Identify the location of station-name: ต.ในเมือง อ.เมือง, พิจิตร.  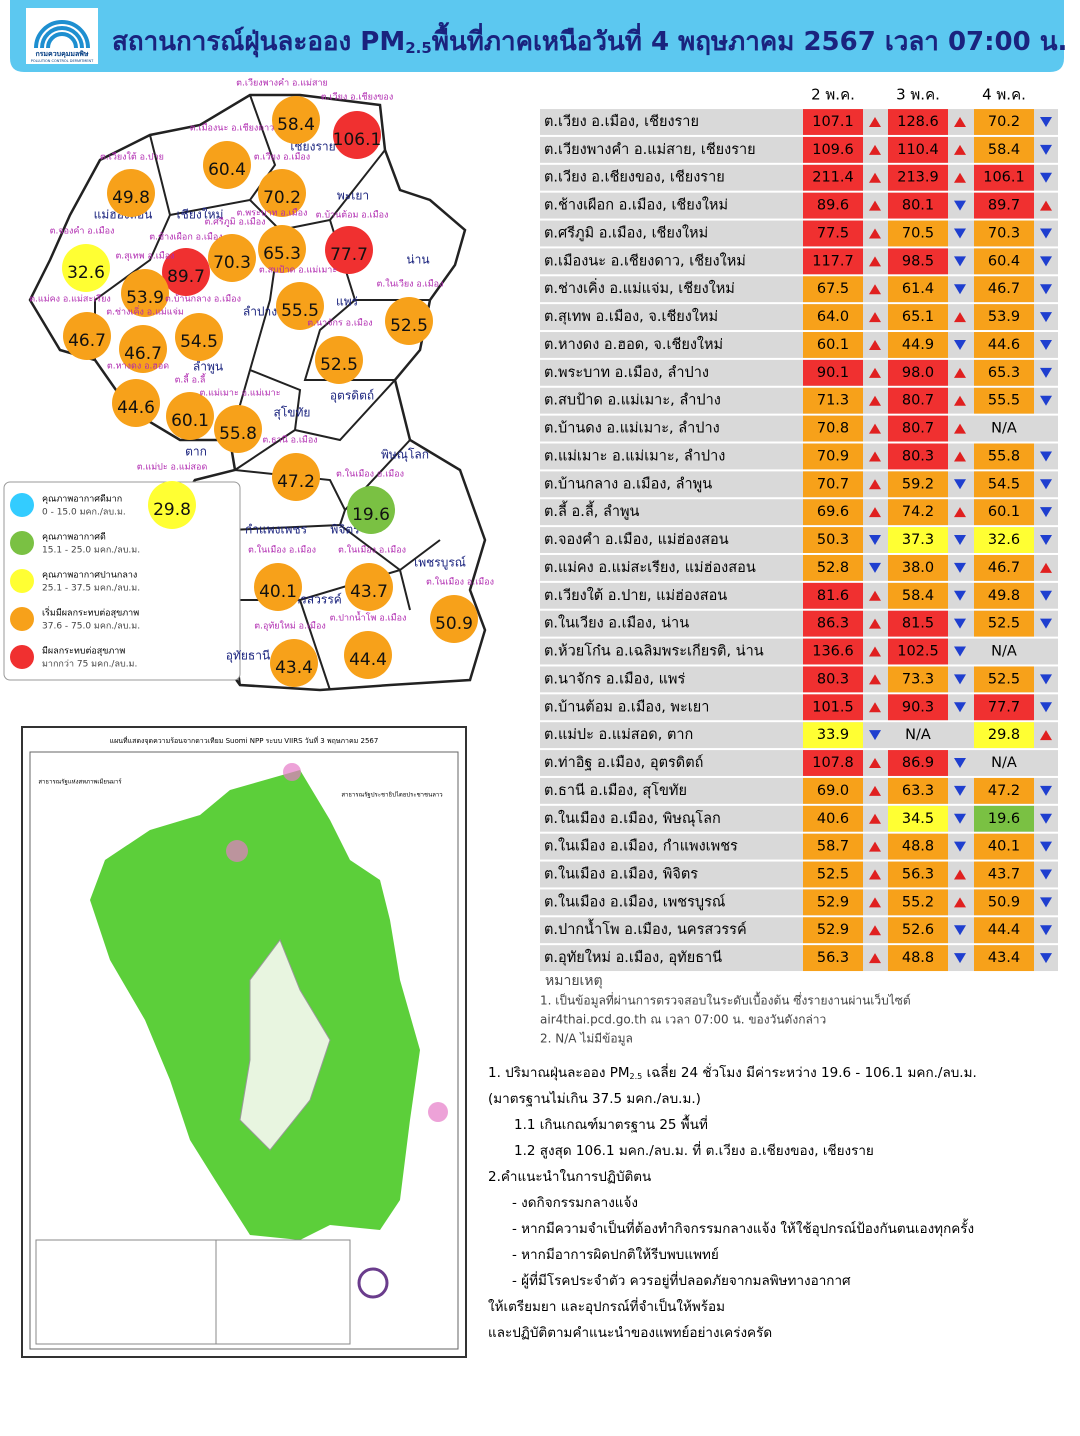
(621, 873).